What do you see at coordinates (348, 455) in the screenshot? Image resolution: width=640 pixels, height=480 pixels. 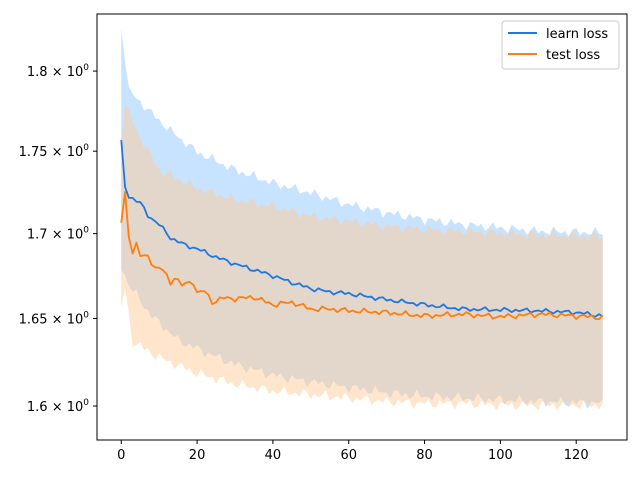 I see `x-tick-label: 60` at bounding box center [348, 455].